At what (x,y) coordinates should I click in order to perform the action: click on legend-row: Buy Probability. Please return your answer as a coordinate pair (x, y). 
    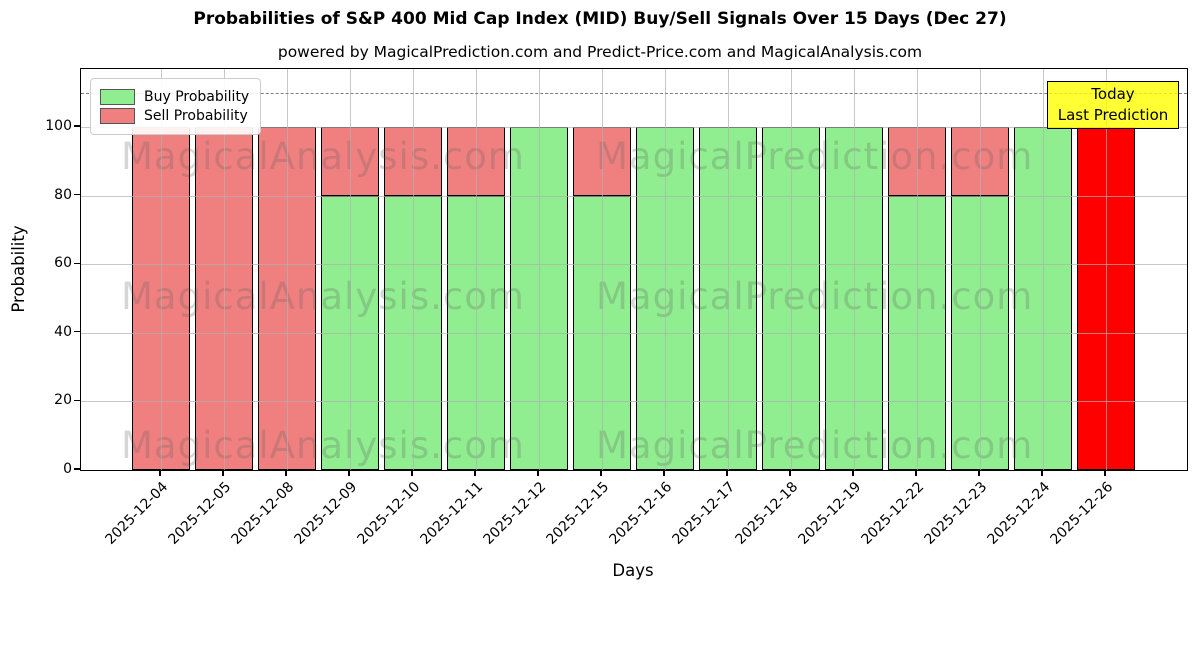
    Looking at the image, I should click on (174, 97).